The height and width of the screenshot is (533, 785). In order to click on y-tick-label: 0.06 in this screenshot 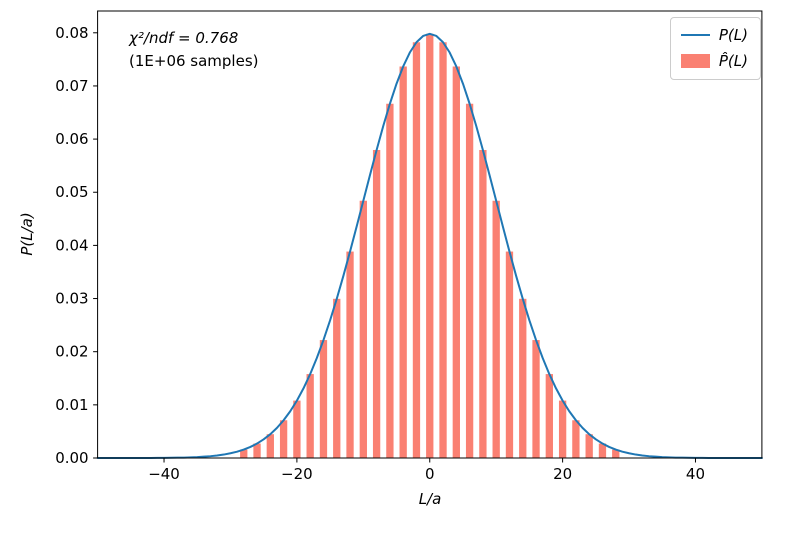, I will do `click(71, 139)`.